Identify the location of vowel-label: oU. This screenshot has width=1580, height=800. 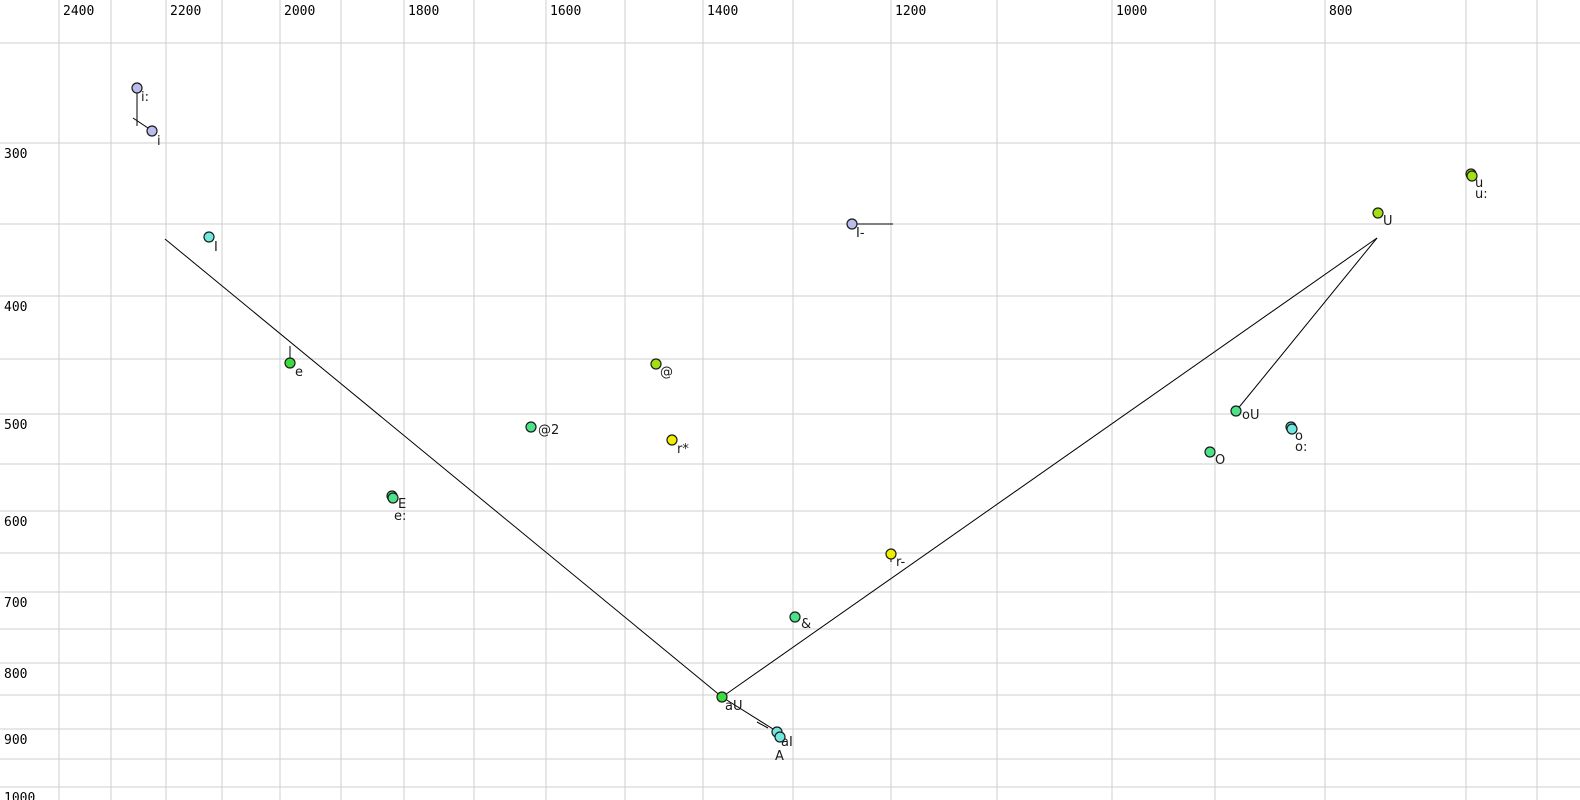
(1250, 415).